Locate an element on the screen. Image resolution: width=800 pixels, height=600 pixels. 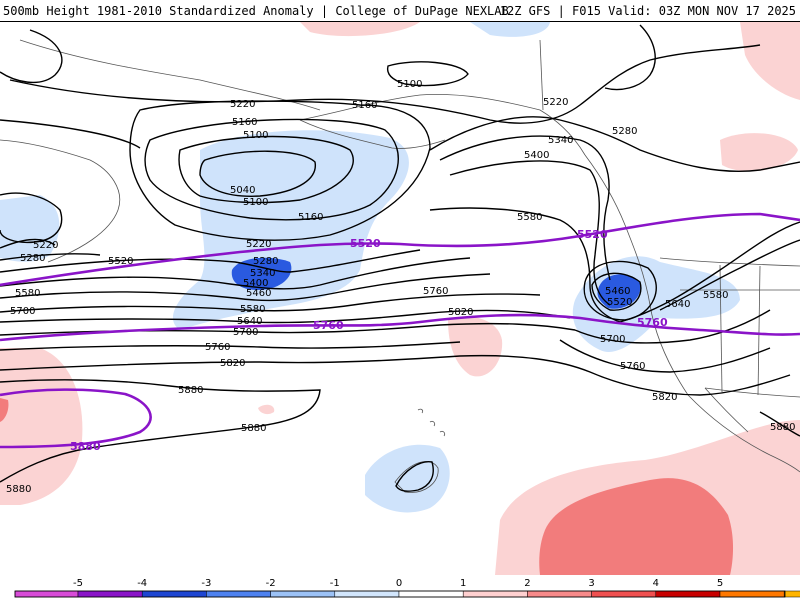
anomaly-red-small is located at coordinates (475, 346).